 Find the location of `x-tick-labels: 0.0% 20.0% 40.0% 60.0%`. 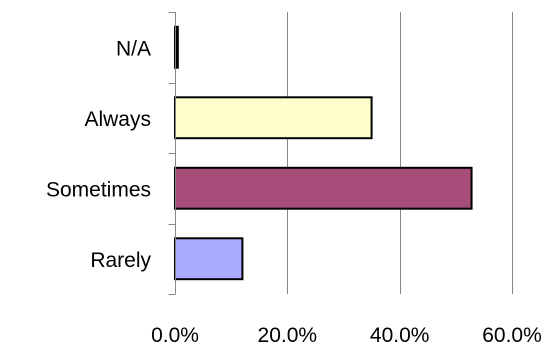

x-tick-labels: 0.0% 20.0% 40.0% 60.0% is located at coordinates (346, 335).